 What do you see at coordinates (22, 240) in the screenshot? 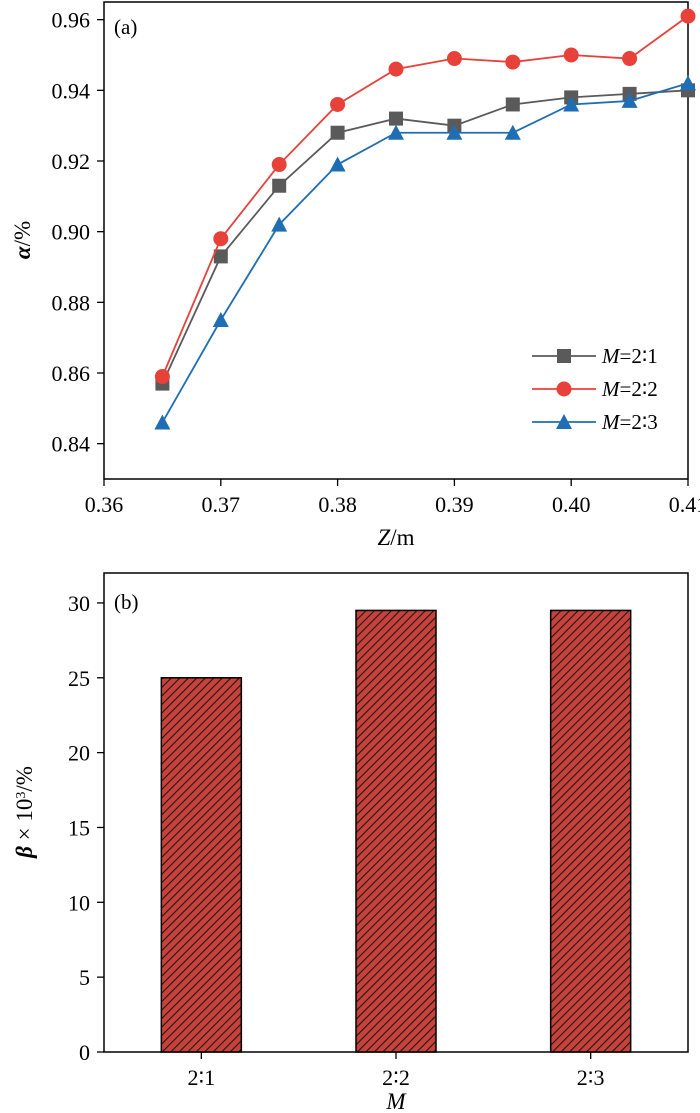
I see `y-axis-label-a: α/%` at bounding box center [22, 240].